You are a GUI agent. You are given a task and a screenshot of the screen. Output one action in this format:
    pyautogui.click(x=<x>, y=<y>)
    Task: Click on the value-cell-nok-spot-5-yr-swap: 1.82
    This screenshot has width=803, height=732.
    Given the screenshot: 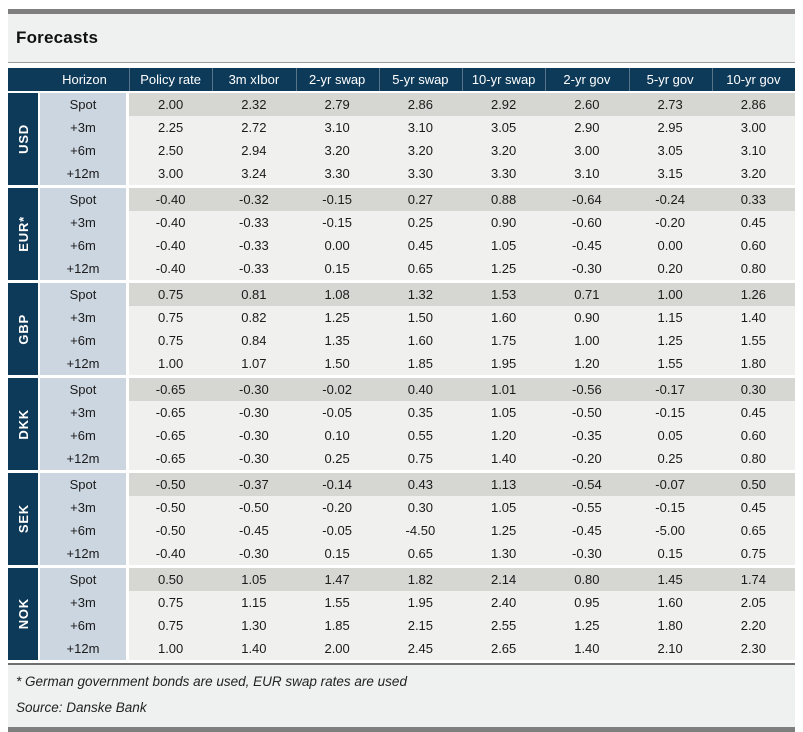 What is the action you would take?
    pyautogui.click(x=420, y=579)
    